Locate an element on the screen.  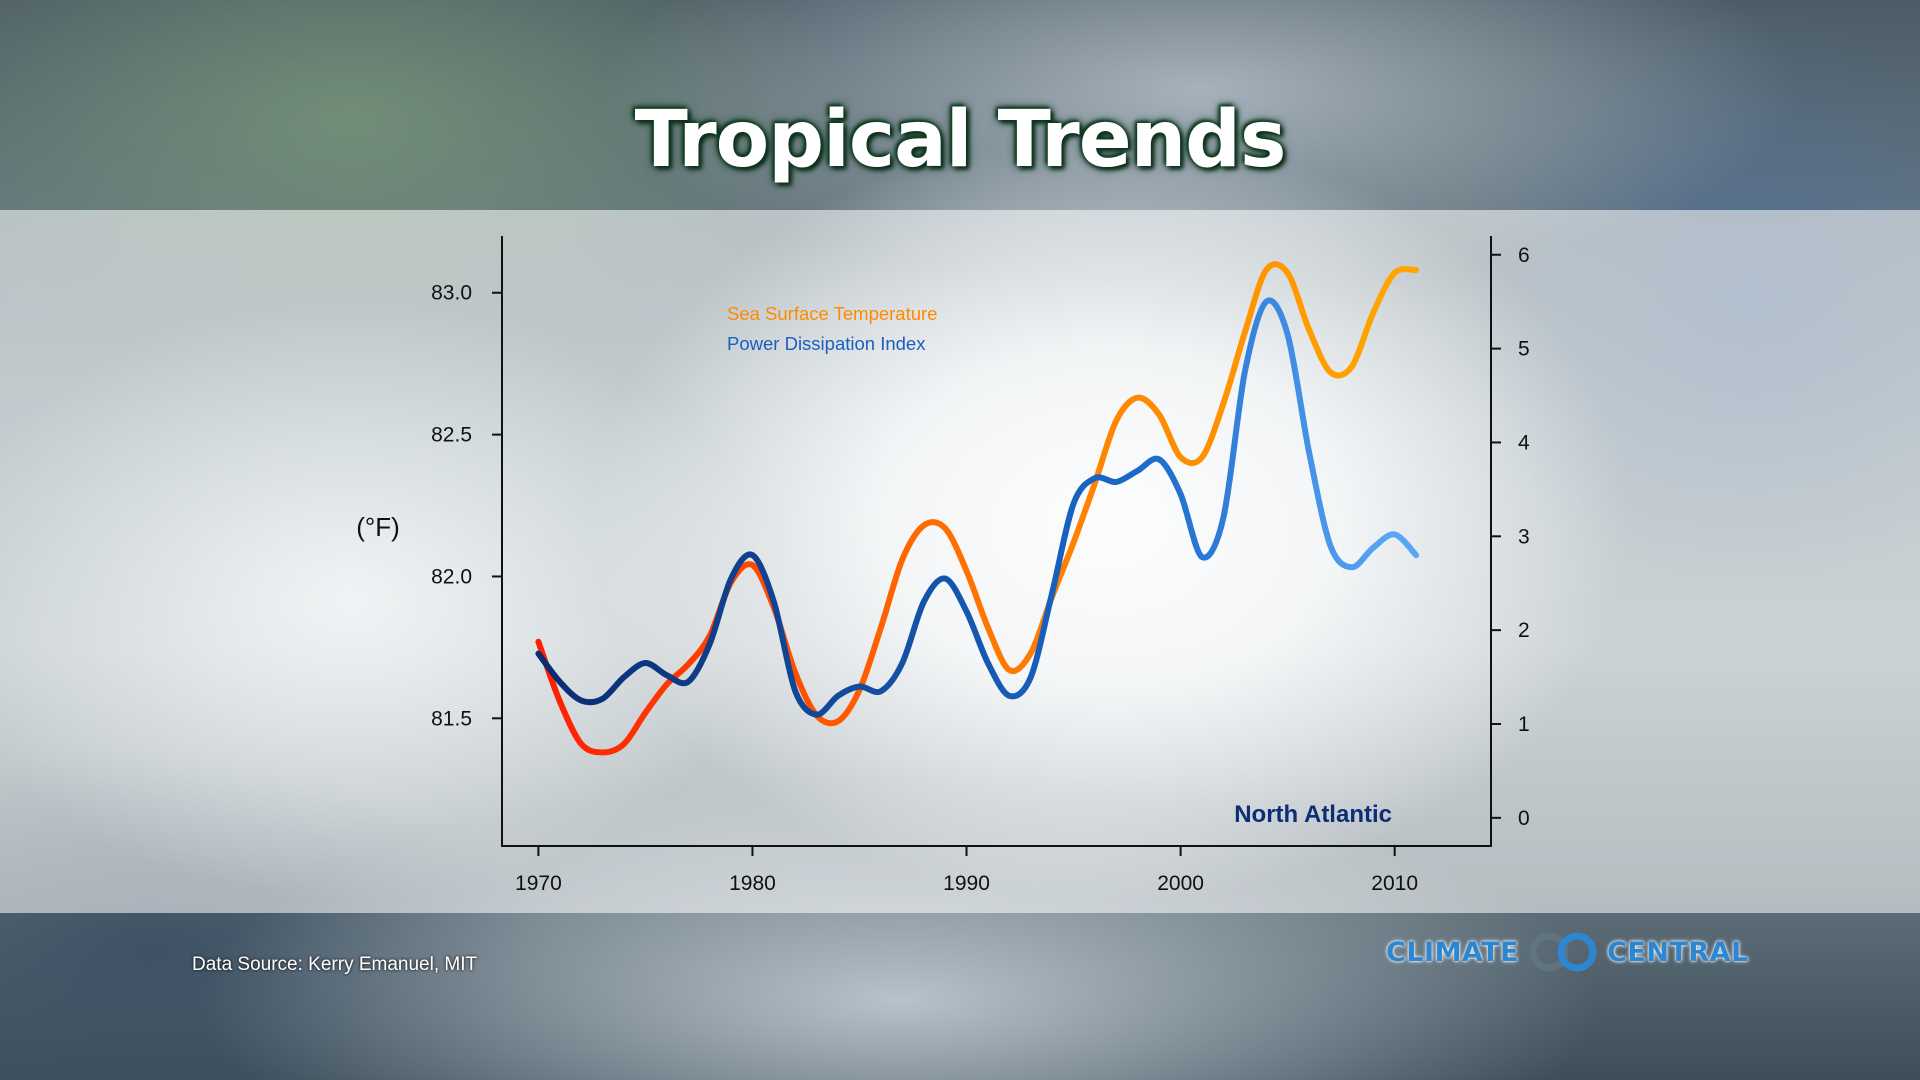
logo-rings-icon is located at coordinates (1563, 952).